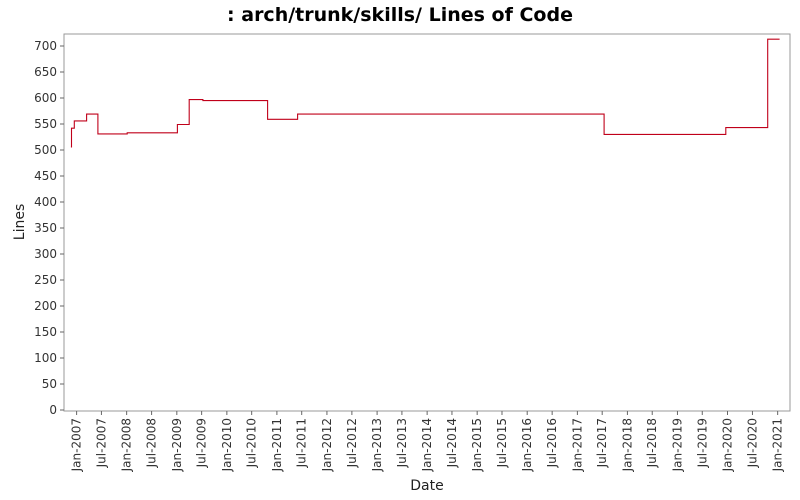 The height and width of the screenshot is (500, 800). Describe the element at coordinates (502, 443) in the screenshot. I see `x-tick-label-jul-2015: Jul-2015` at that location.